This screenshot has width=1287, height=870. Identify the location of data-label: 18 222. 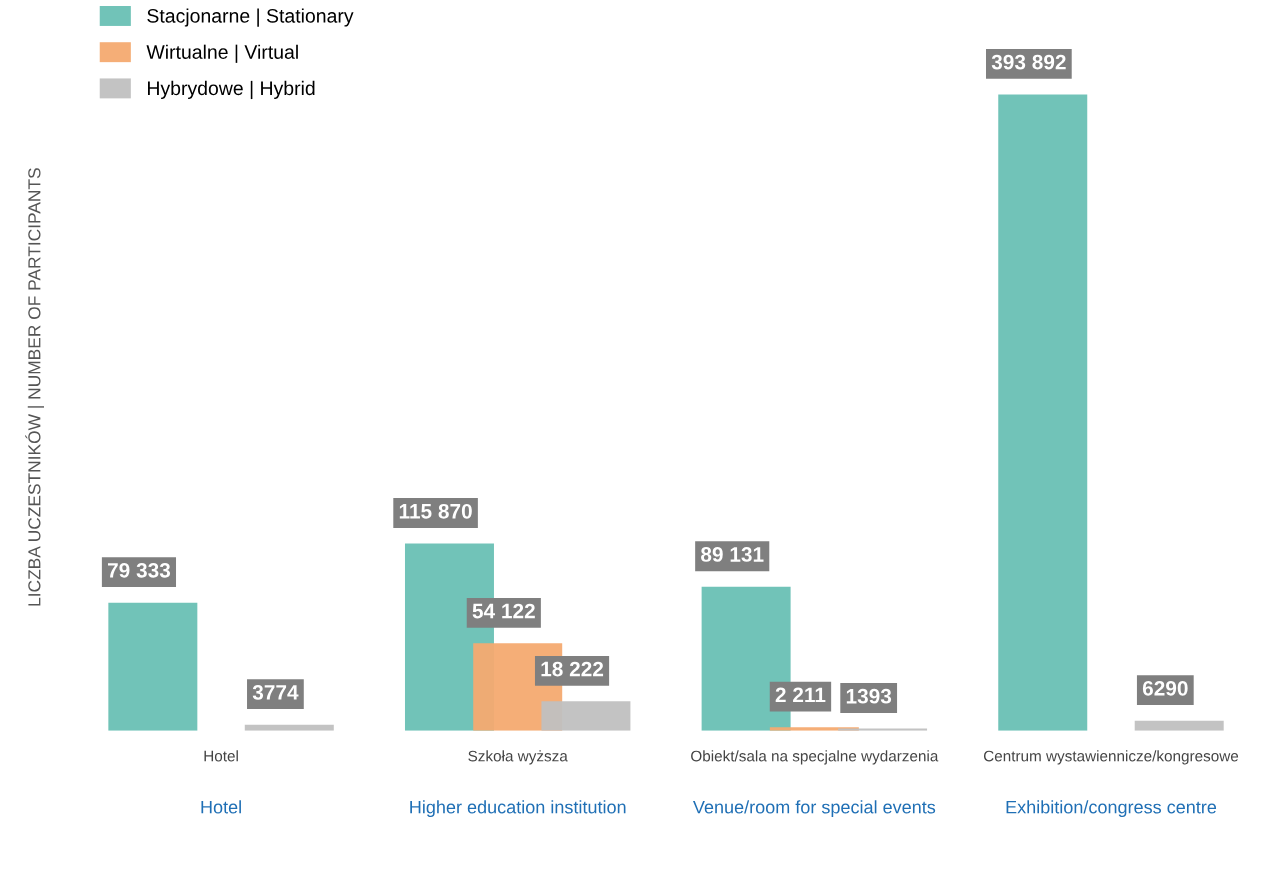
(572, 669).